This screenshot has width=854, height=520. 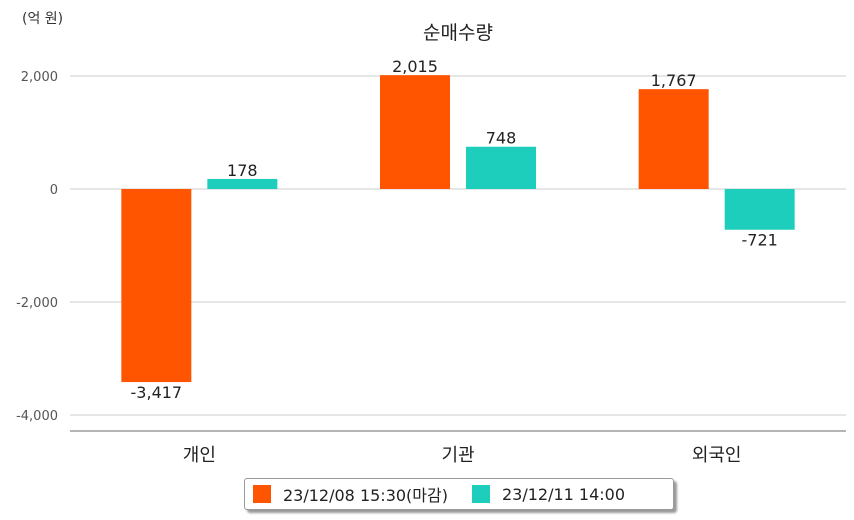 What do you see at coordinates (37, 416) in the screenshot?
I see `y-tick-label: -4,000` at bounding box center [37, 416].